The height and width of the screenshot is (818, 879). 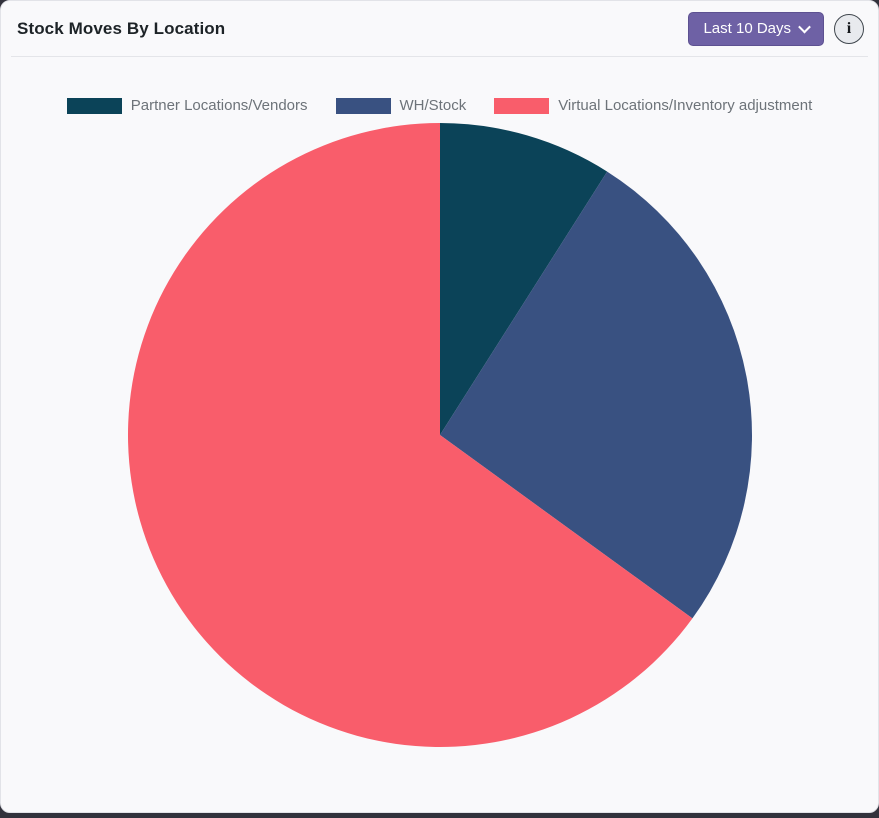 I want to click on date-range-filter-button: Last 10 Days, so click(x=756, y=29).